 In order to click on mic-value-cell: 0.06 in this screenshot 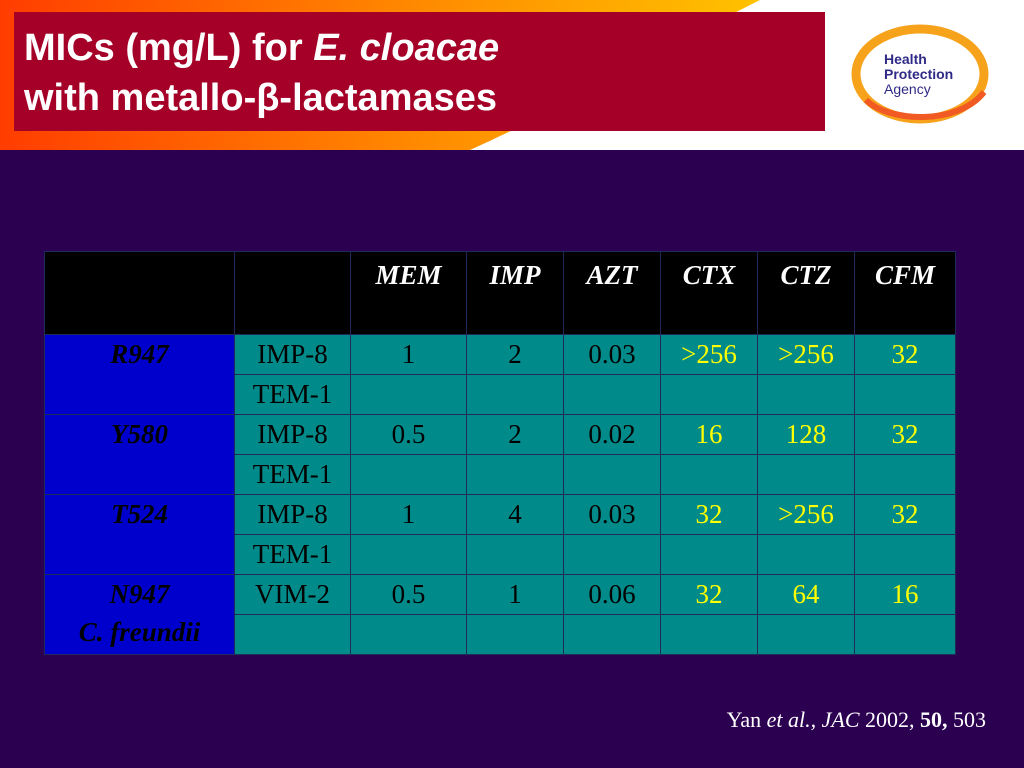, I will do `click(612, 594)`.